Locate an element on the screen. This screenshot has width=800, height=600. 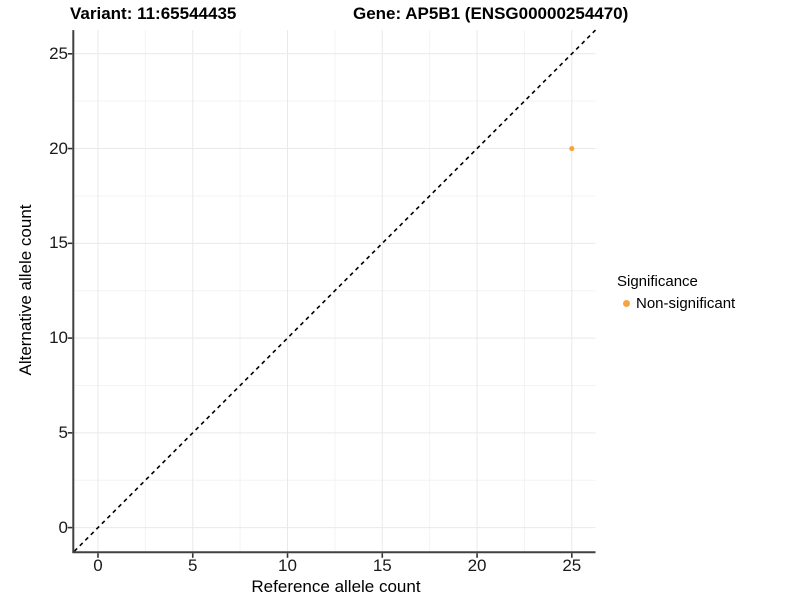
legend-item-label: Non-significant is located at coordinates (686, 303).